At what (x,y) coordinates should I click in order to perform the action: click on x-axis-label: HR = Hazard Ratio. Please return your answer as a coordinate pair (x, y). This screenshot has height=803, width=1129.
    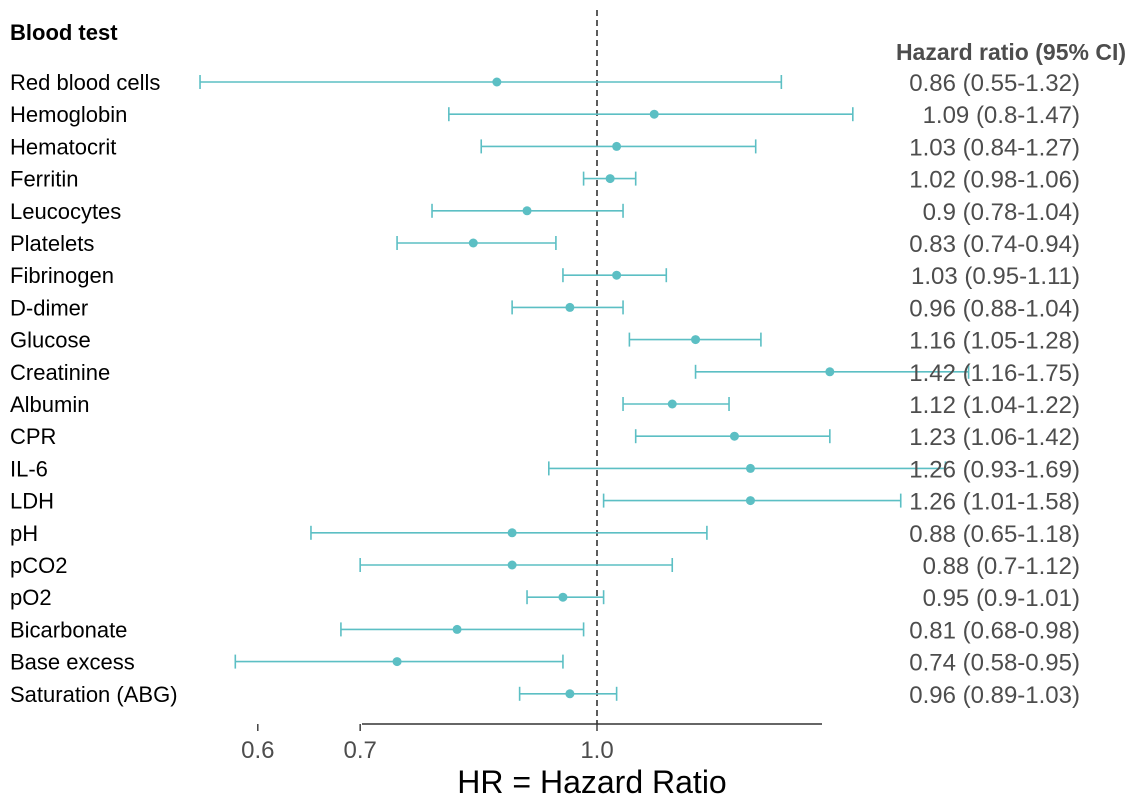
    Looking at the image, I should click on (591, 782).